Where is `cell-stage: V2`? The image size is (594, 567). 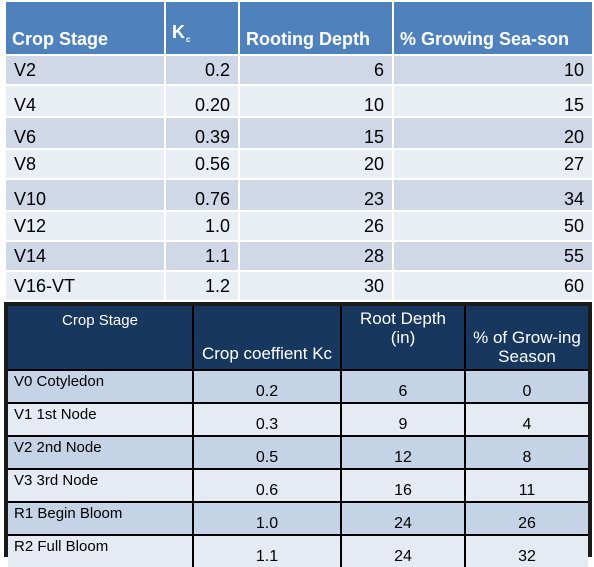
cell-stage: V2 is located at coordinates (86, 69).